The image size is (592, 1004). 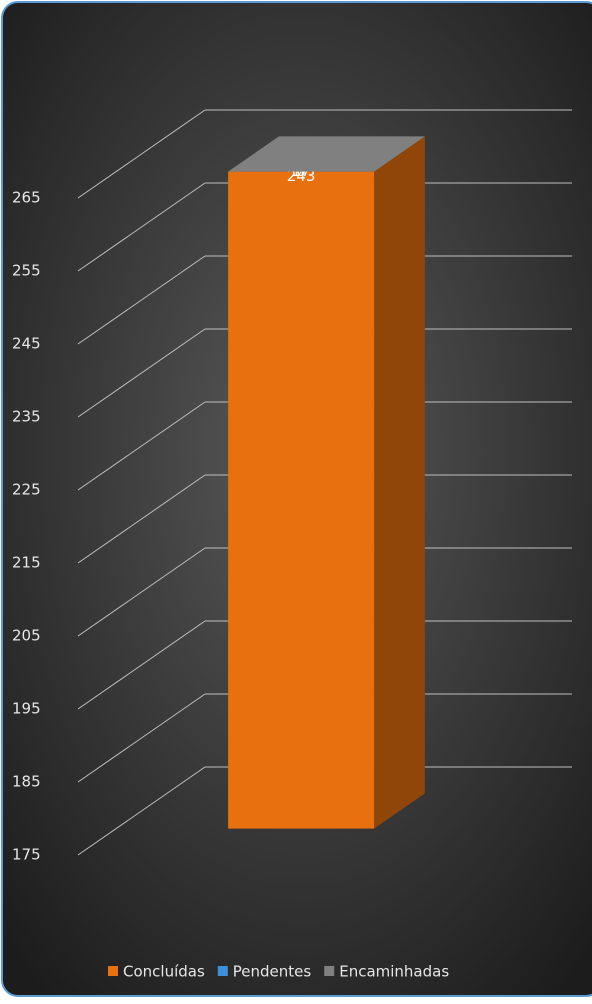 I want to click on legend: Concluídas Pendentes Encaminhadas, so click(x=278, y=972).